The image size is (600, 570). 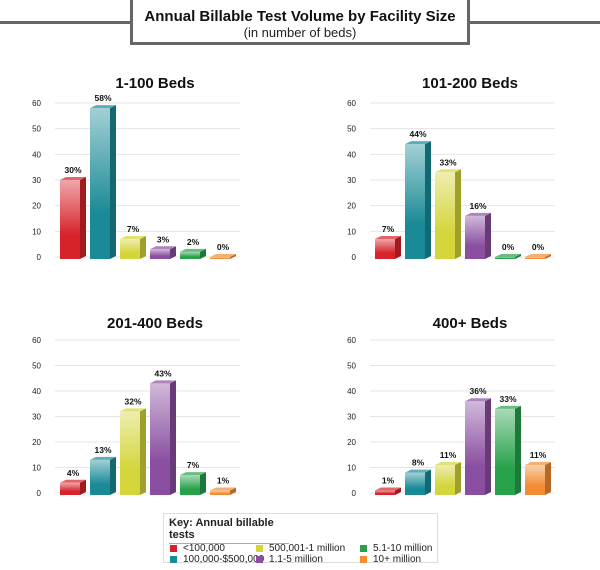 I want to click on data-label: 44%, so click(x=417, y=134).